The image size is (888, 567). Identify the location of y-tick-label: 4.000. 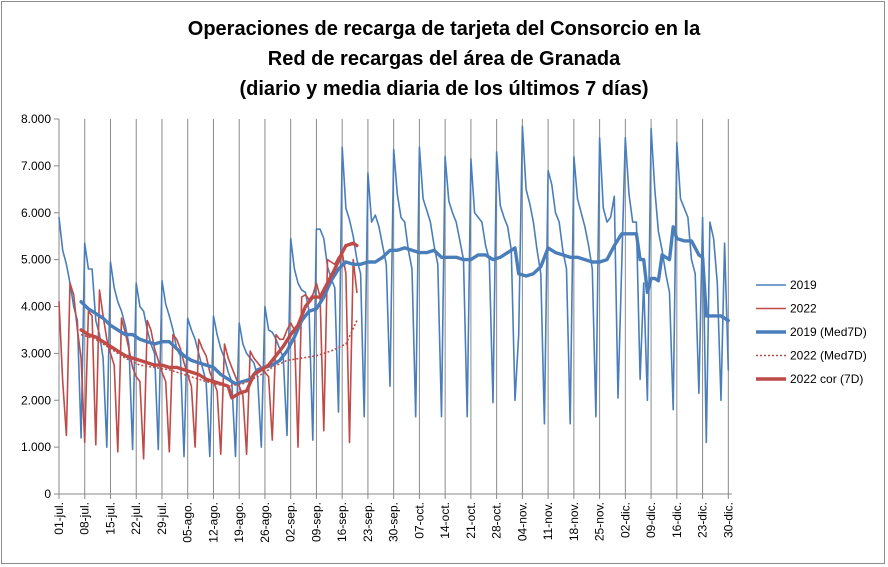
(36, 307).